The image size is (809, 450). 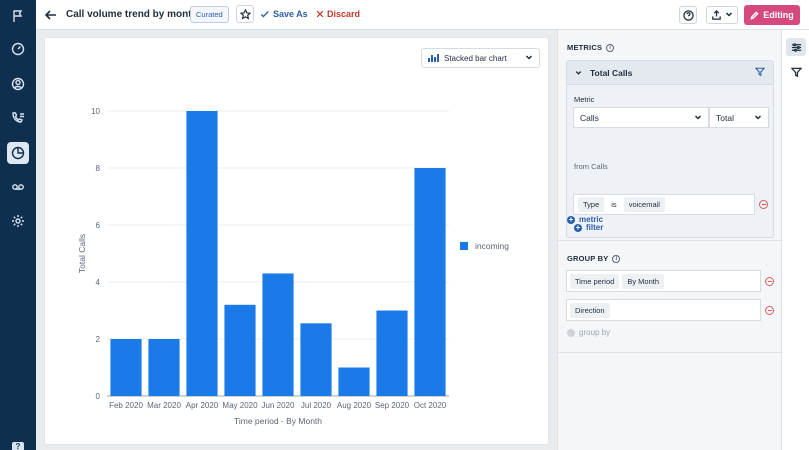 I want to click on aggregation-select-value: Total, so click(x=725, y=117).